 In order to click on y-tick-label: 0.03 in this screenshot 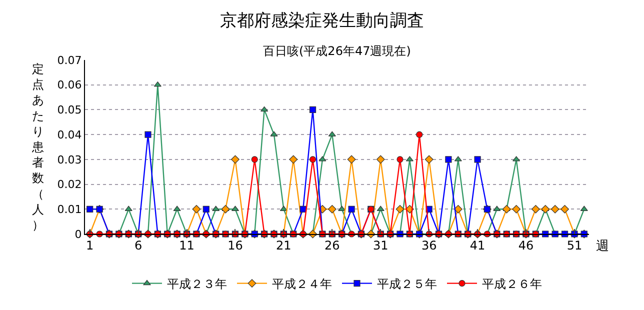, I will do `click(69, 159)`.